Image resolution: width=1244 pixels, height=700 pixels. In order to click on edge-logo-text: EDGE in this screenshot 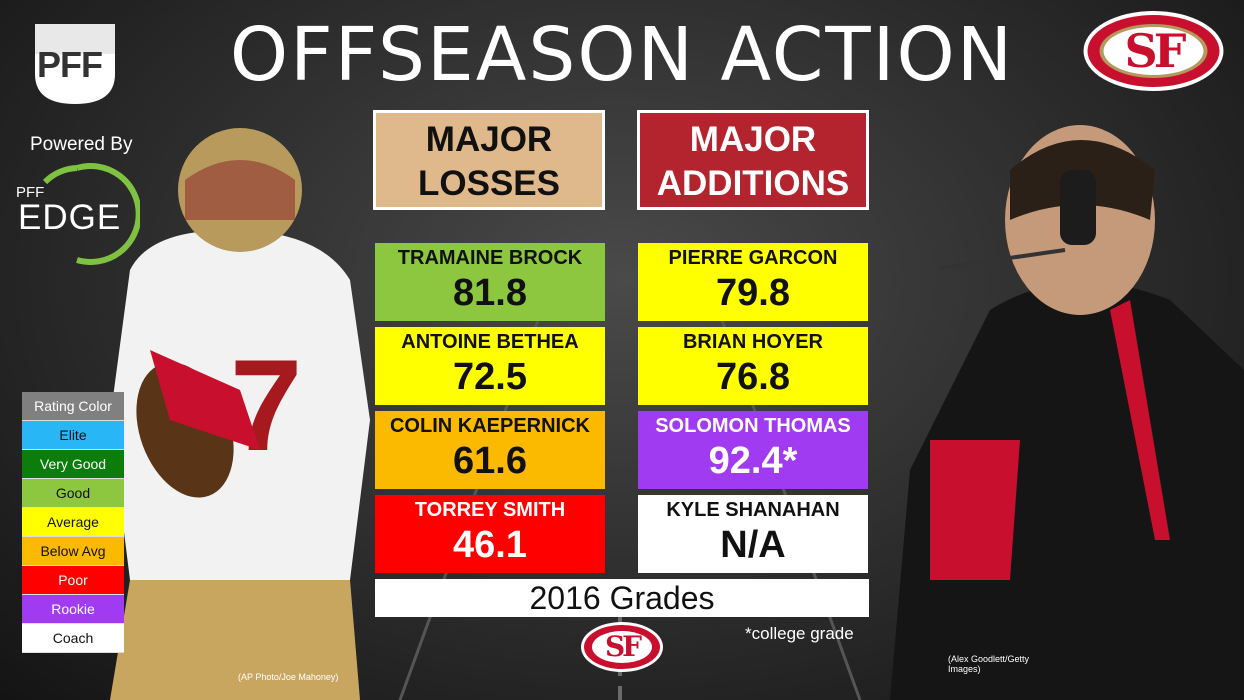, I will do `click(70, 217)`.